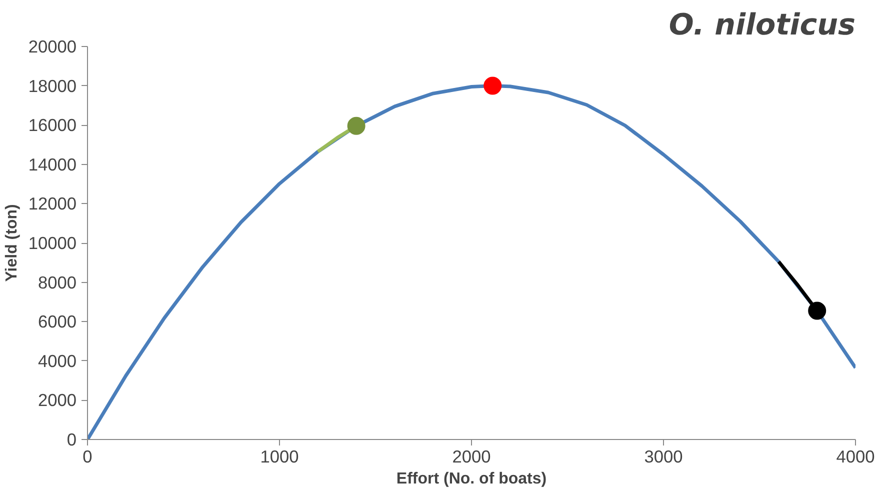  What do you see at coordinates (279, 456) in the screenshot?
I see `x-tick-label: 1000` at bounding box center [279, 456].